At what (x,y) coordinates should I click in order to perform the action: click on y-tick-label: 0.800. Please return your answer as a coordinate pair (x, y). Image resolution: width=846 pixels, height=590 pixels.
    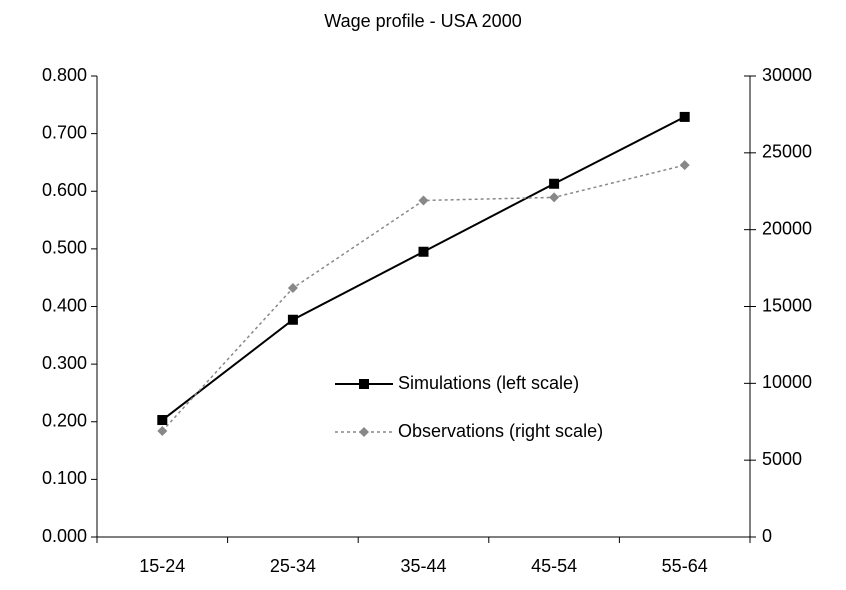
    Looking at the image, I should click on (64, 75).